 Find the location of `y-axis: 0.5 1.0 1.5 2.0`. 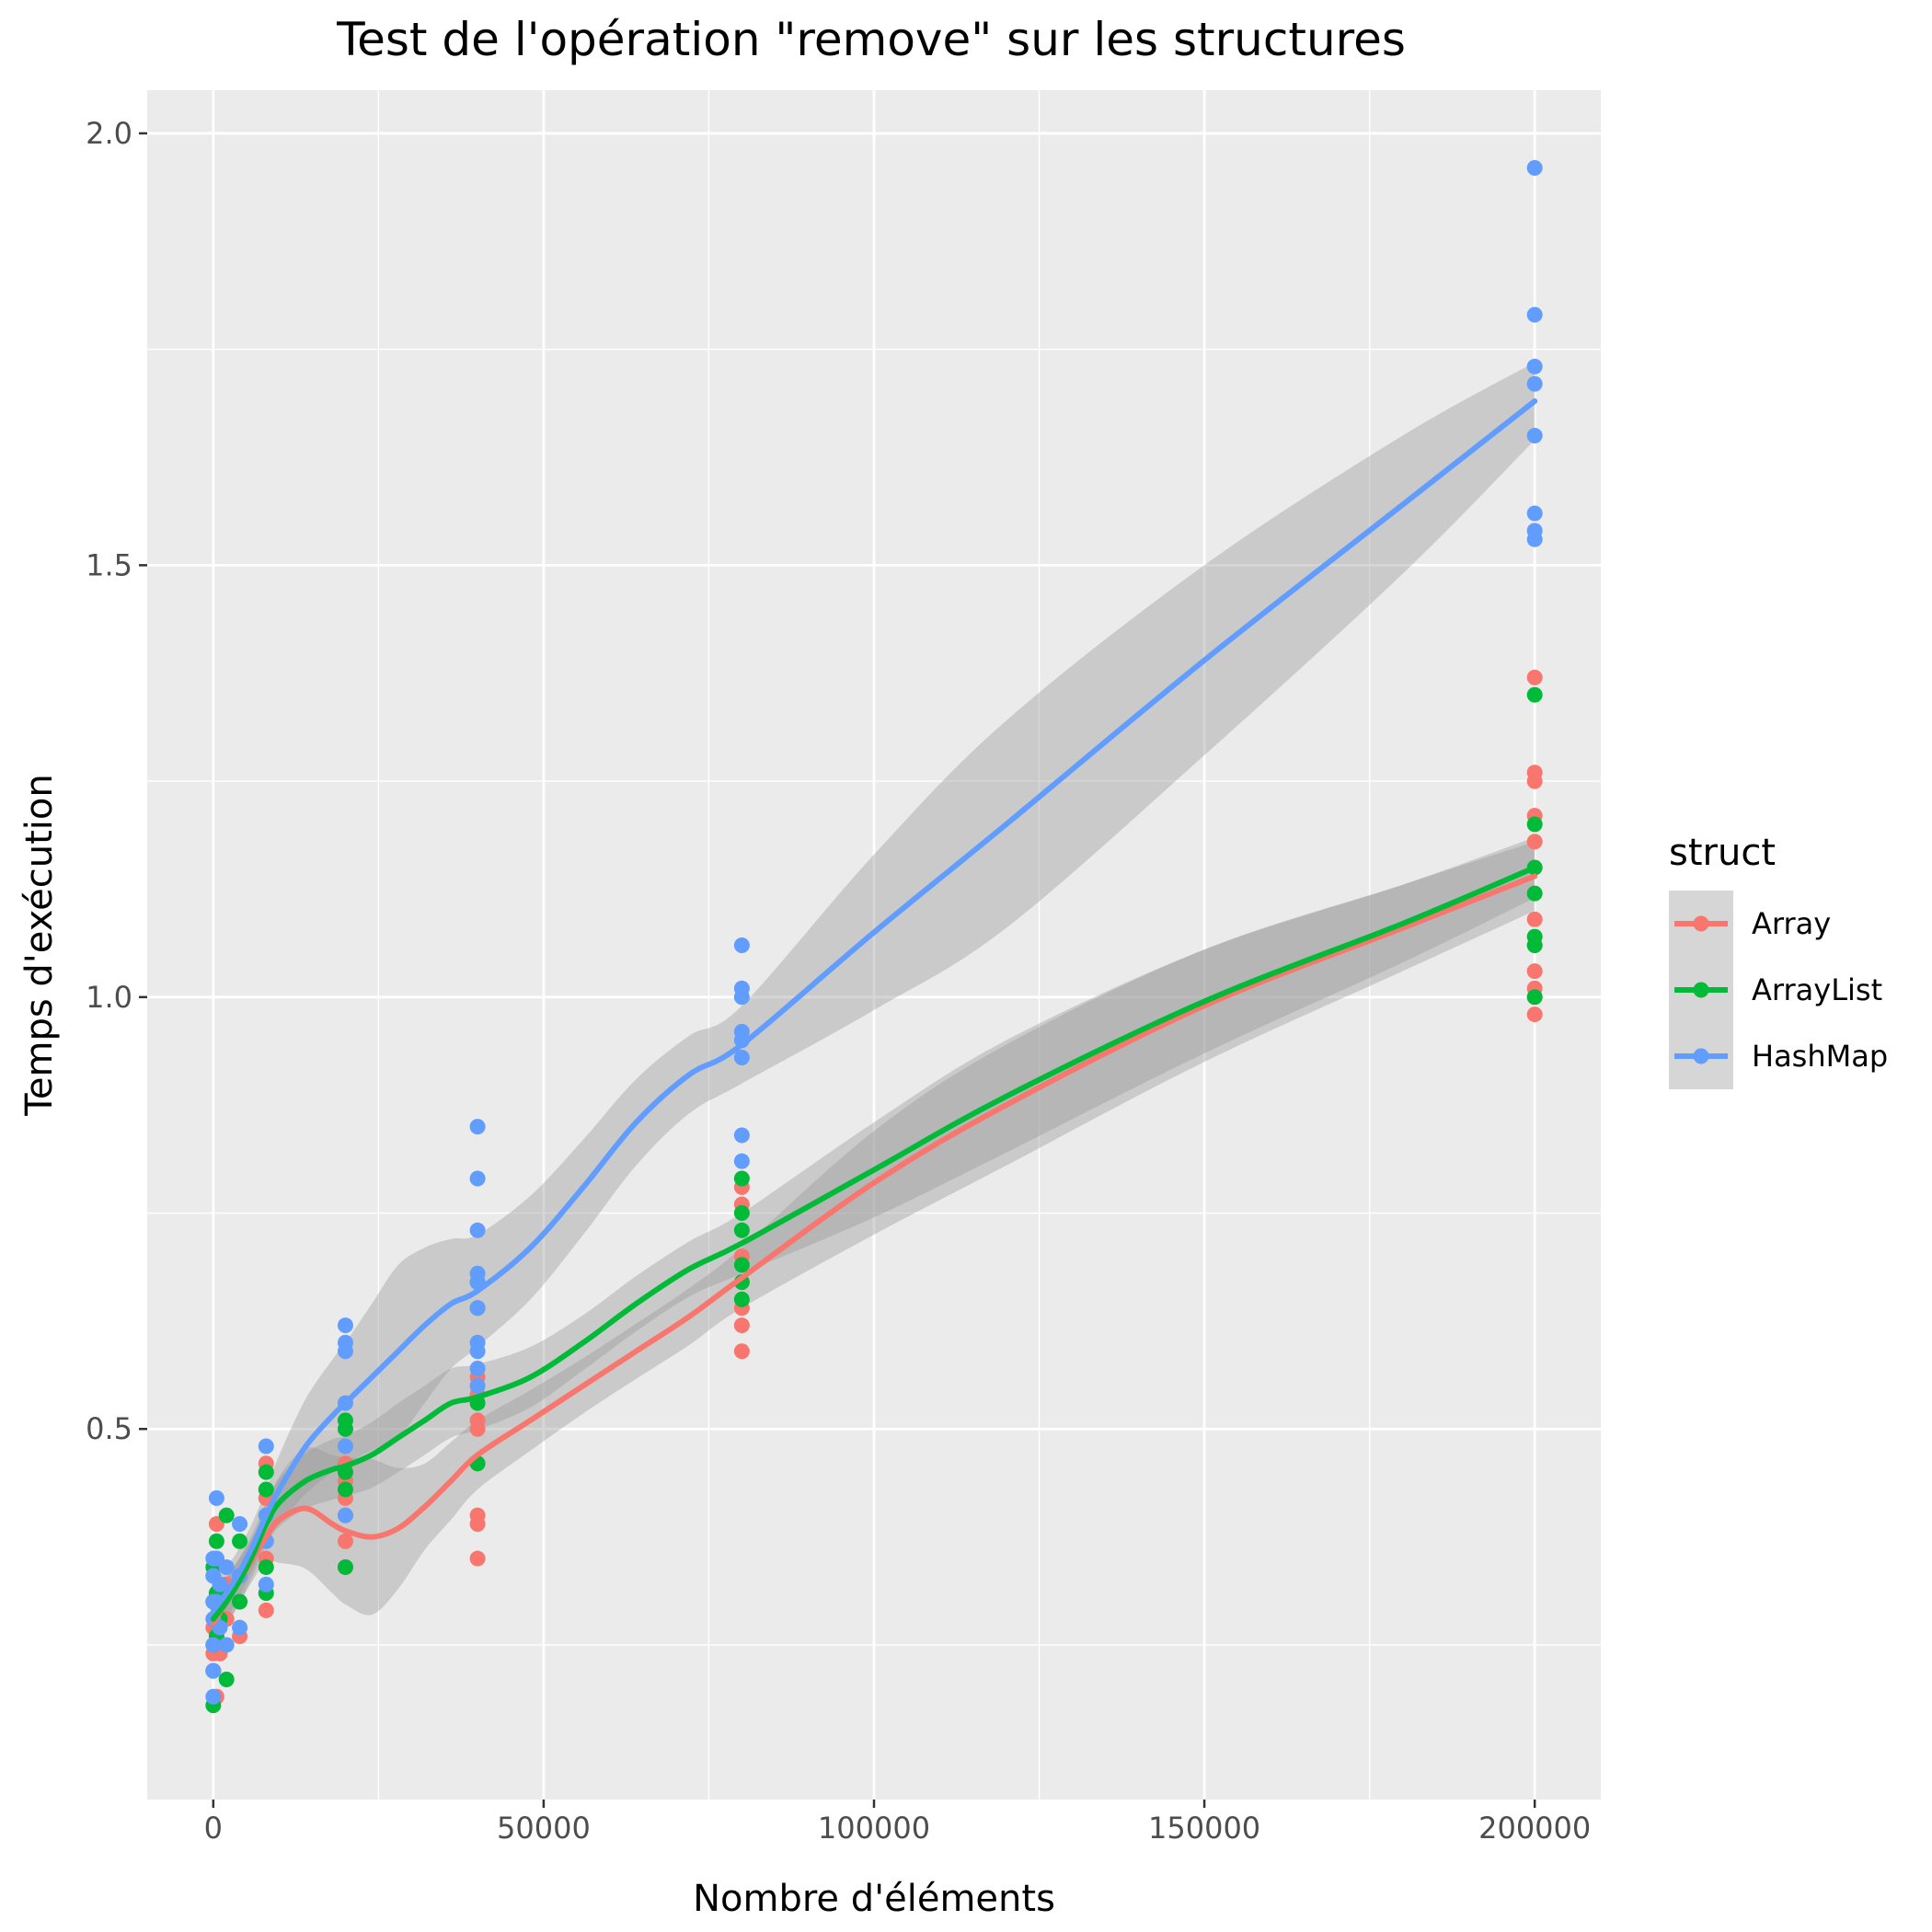

y-axis: 0.5 1.0 1.5 2.0 is located at coordinates (116, 781).